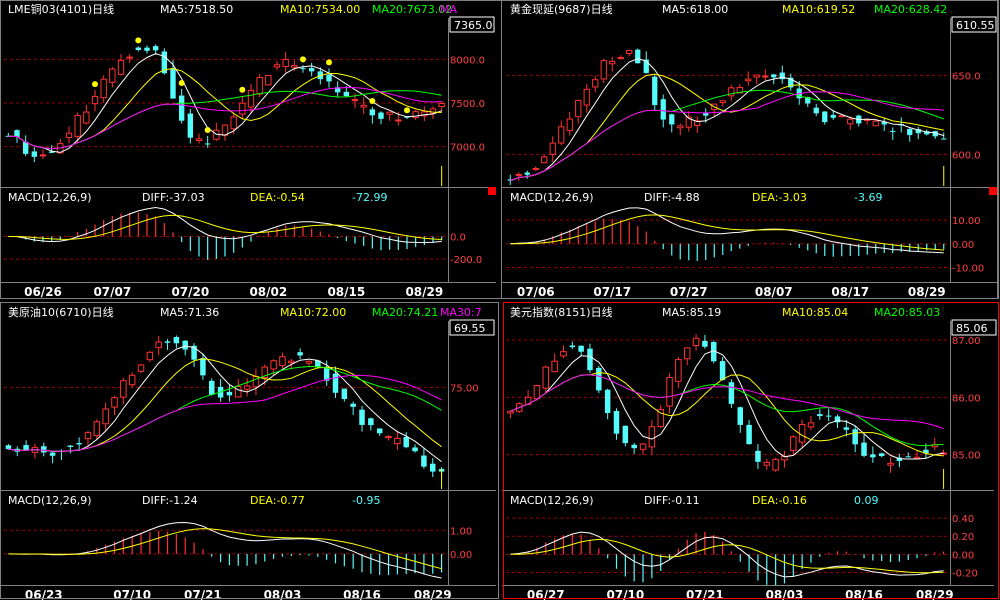  I want to click on date-axis-label: 08/17, so click(850, 292).